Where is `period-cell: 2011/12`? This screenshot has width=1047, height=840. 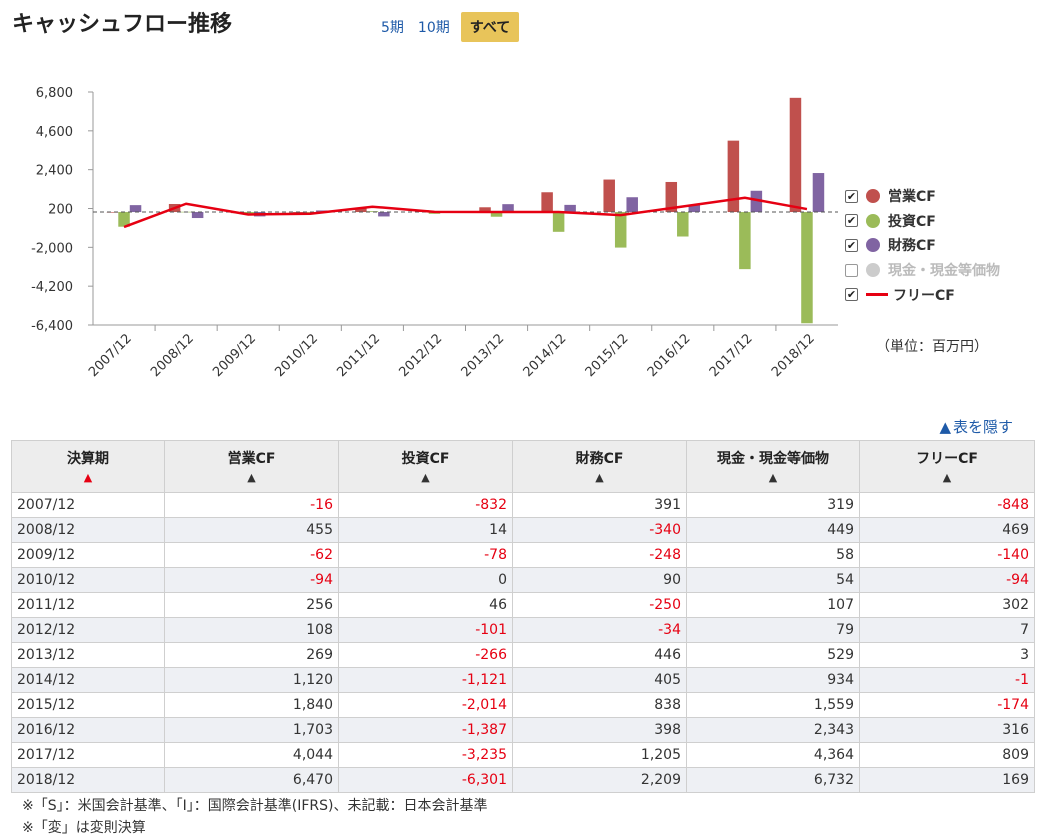 period-cell: 2011/12 is located at coordinates (88, 605).